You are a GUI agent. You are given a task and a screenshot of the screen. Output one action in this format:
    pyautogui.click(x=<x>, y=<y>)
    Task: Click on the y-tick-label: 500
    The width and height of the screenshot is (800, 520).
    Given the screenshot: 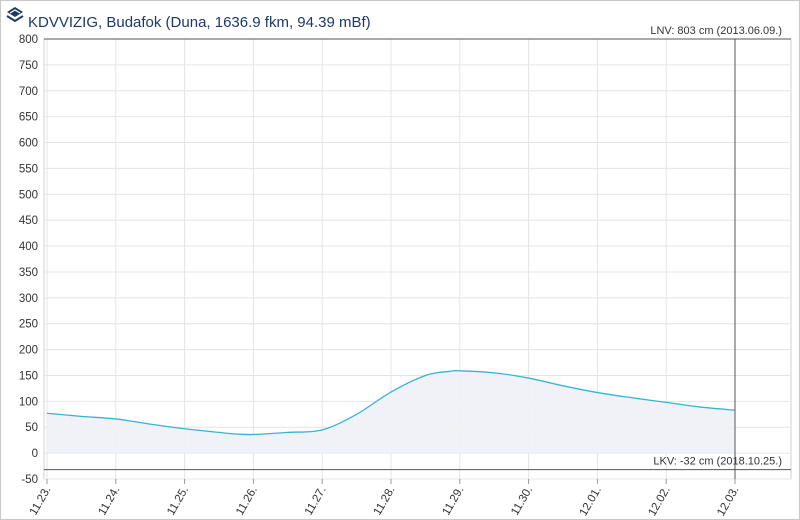 What is the action you would take?
    pyautogui.click(x=28, y=195)
    